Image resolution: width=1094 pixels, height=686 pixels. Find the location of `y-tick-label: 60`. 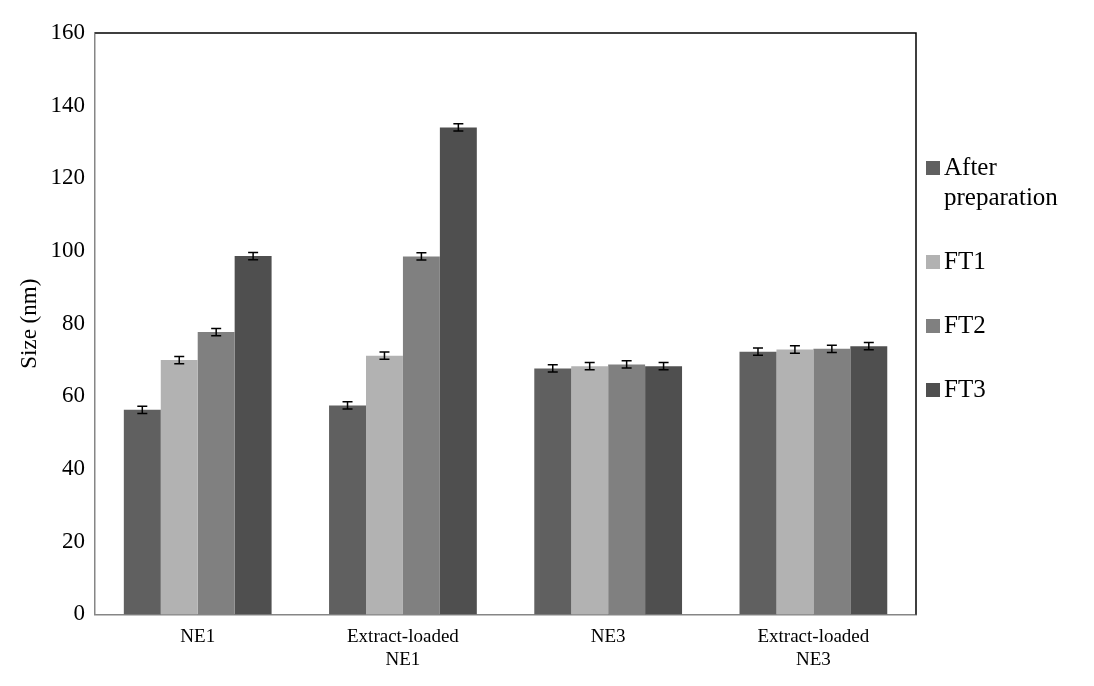

y-tick-label: 60 is located at coordinates (74, 395).